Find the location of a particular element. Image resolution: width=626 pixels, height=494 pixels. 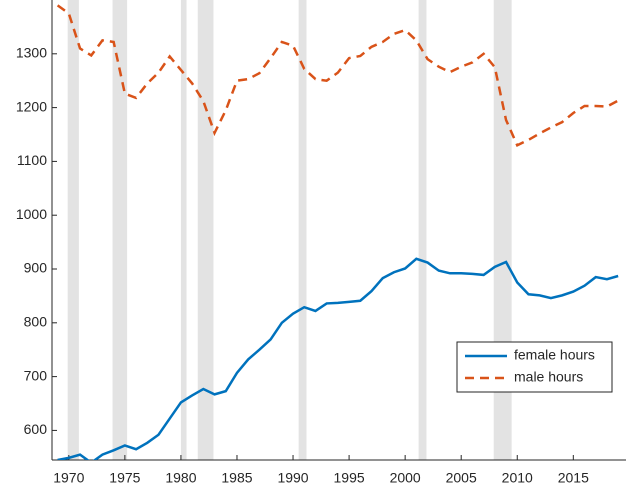

y-tick-label: 1000 is located at coordinates (31, 214).